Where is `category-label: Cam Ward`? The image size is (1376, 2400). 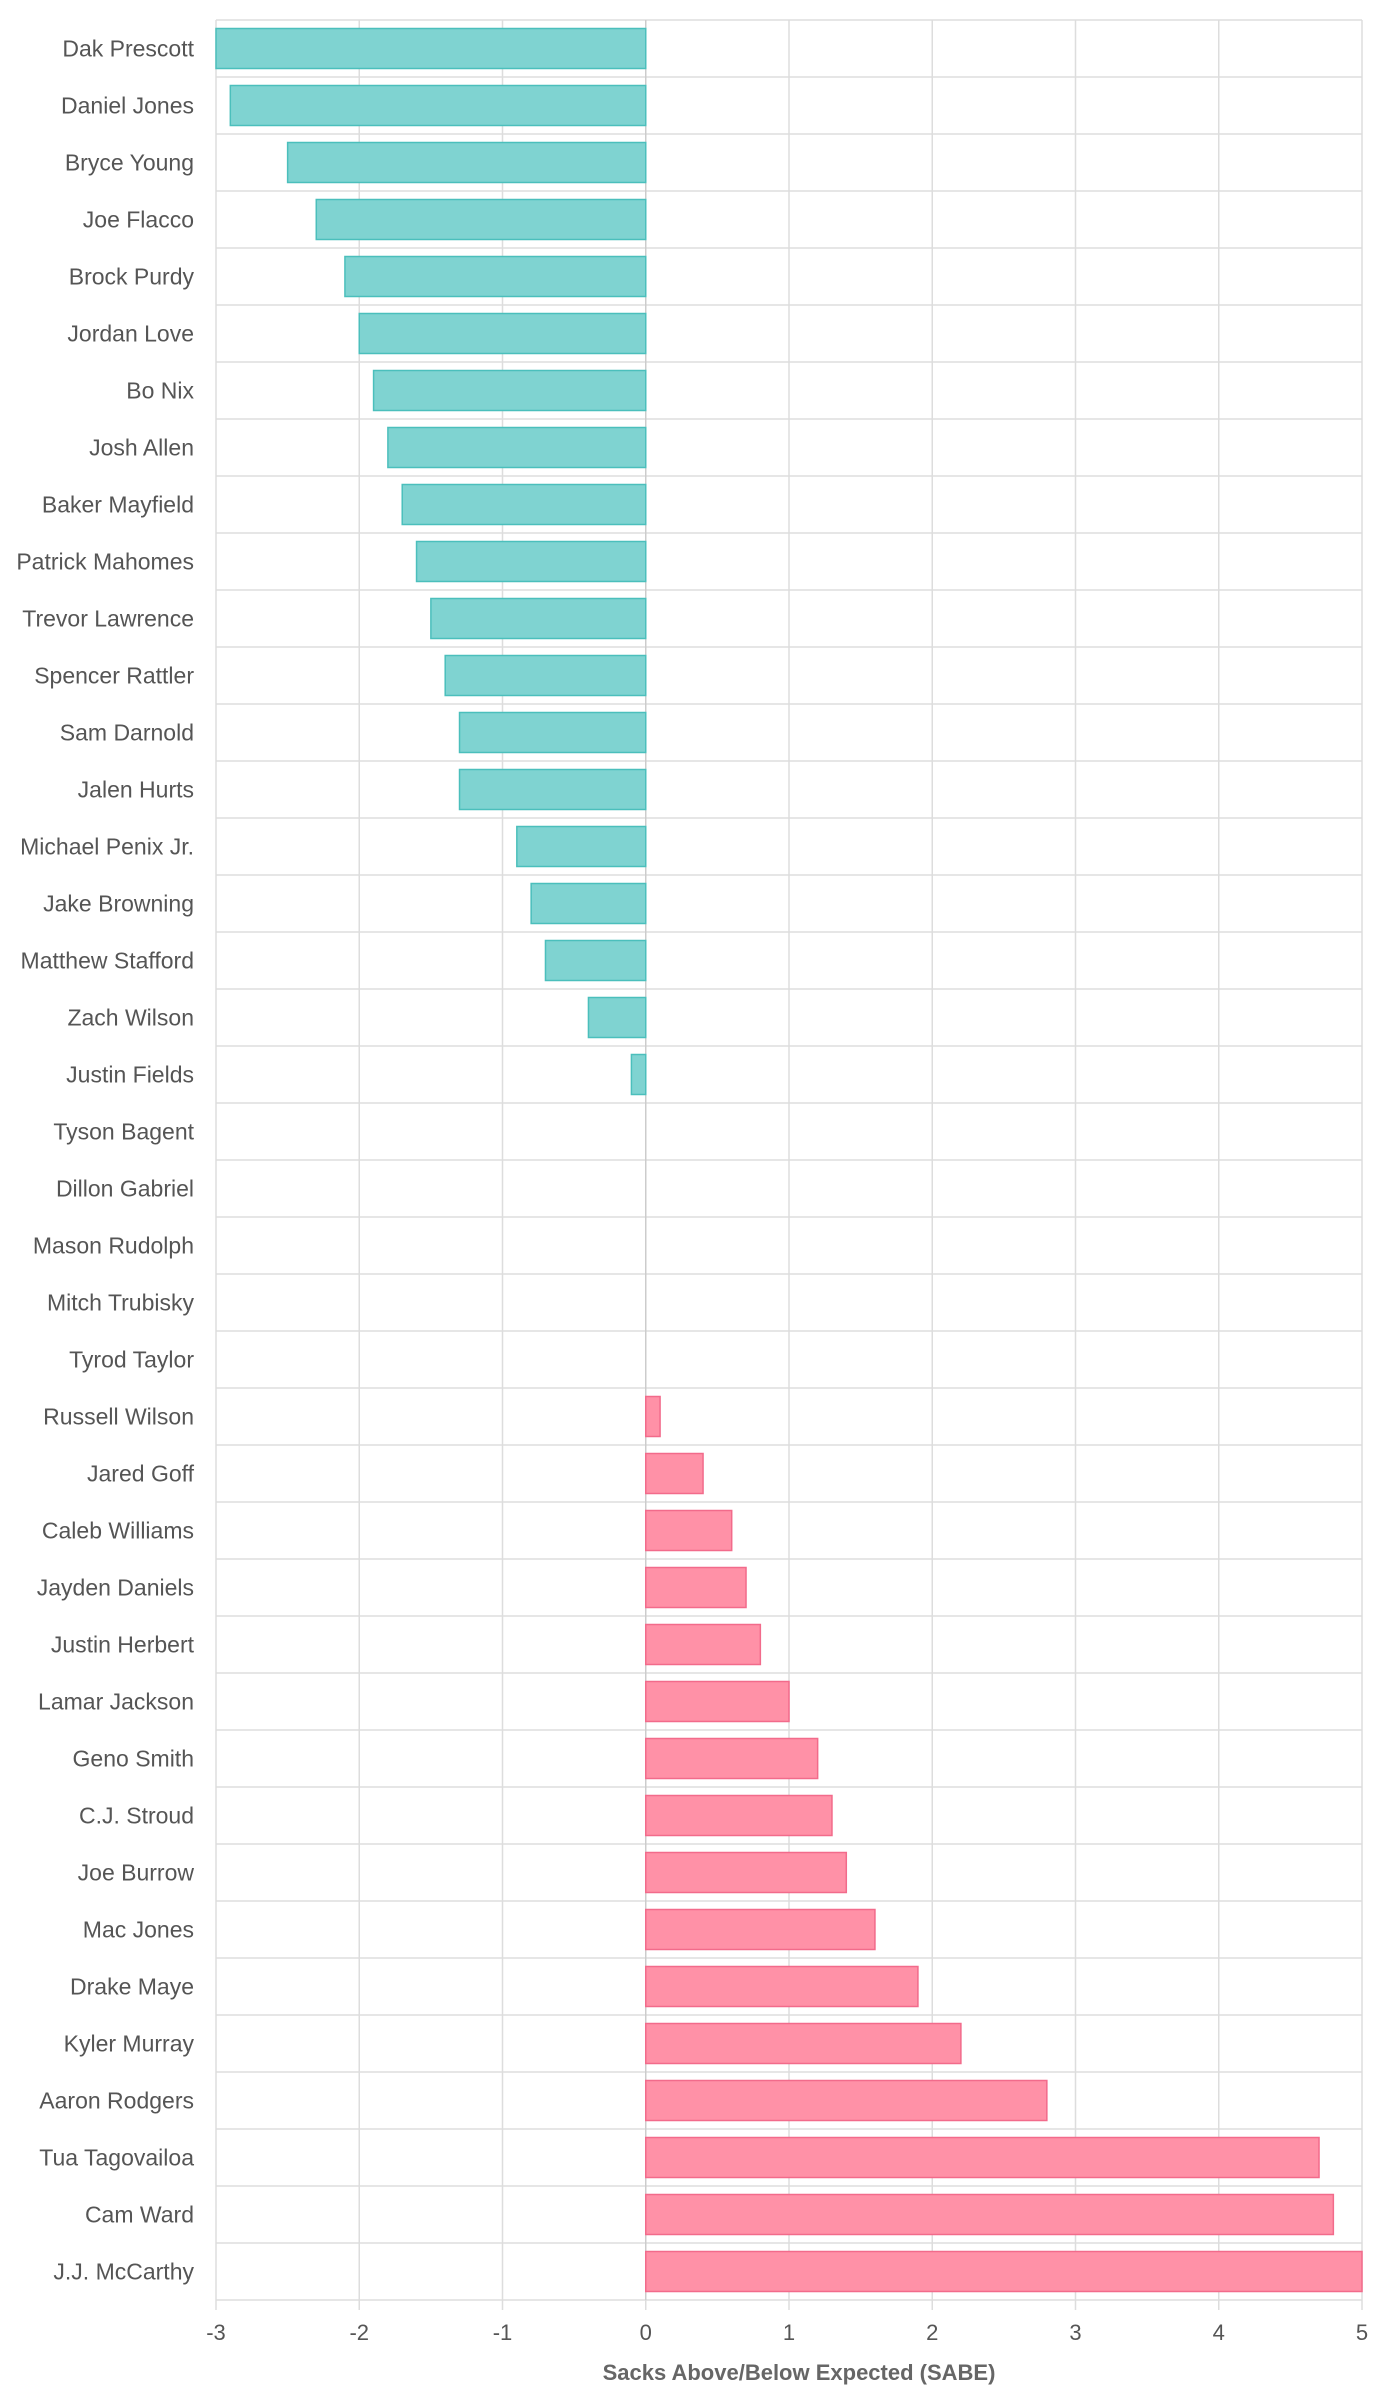
category-label: Cam Ward is located at coordinates (139, 2215).